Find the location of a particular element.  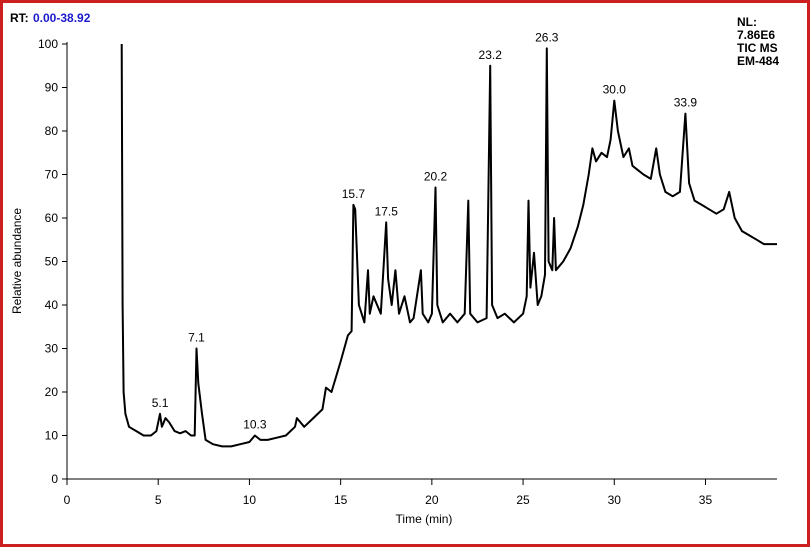

peak-label: 33.9 is located at coordinates (686, 103).